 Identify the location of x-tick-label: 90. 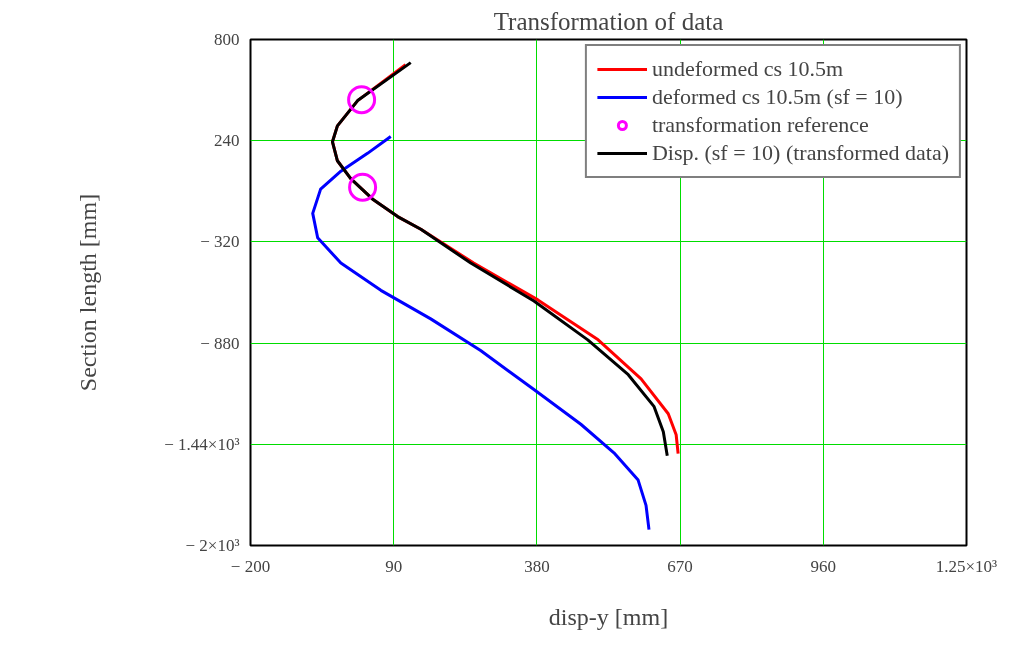
(394, 566).